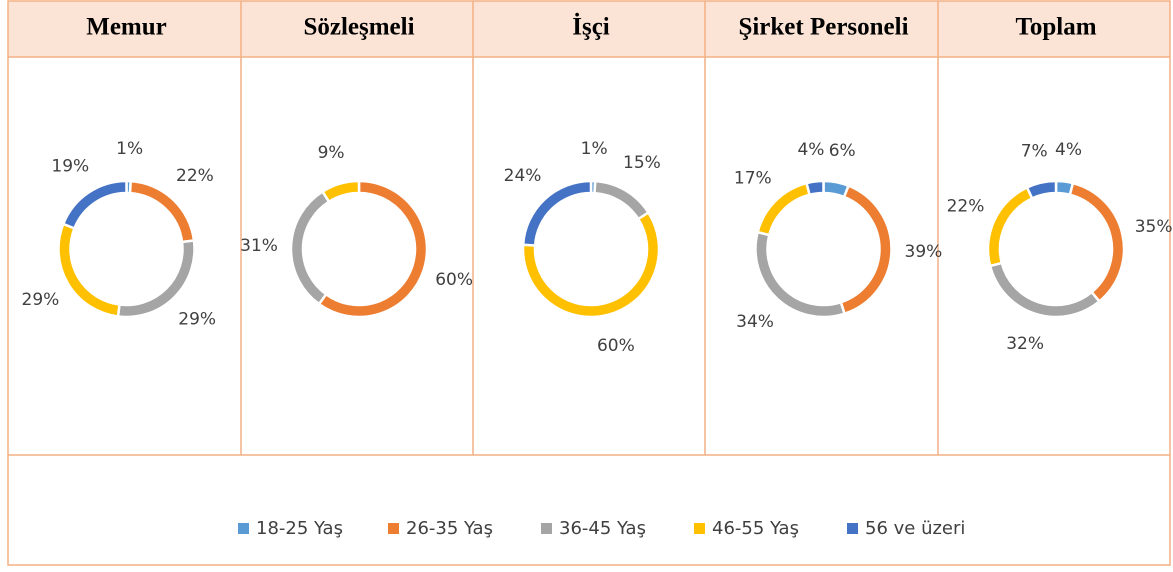 This screenshot has height=572, width=1173. What do you see at coordinates (823, 27) in the screenshot?
I see `column-header: Şirket Personeli` at bounding box center [823, 27].